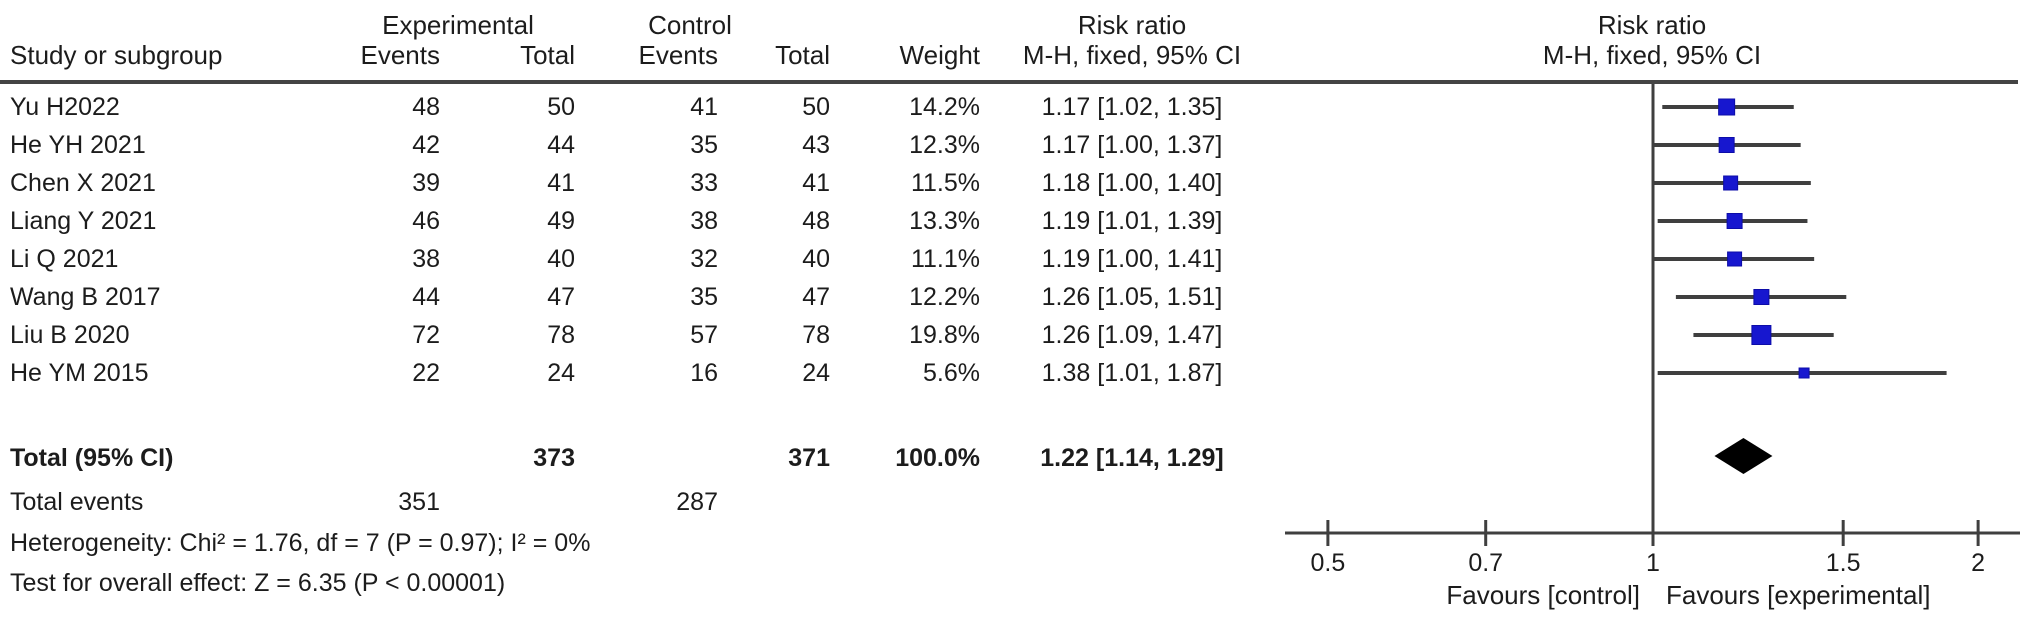  I want to click on cell-ctrl-total: 24, so click(816, 373).